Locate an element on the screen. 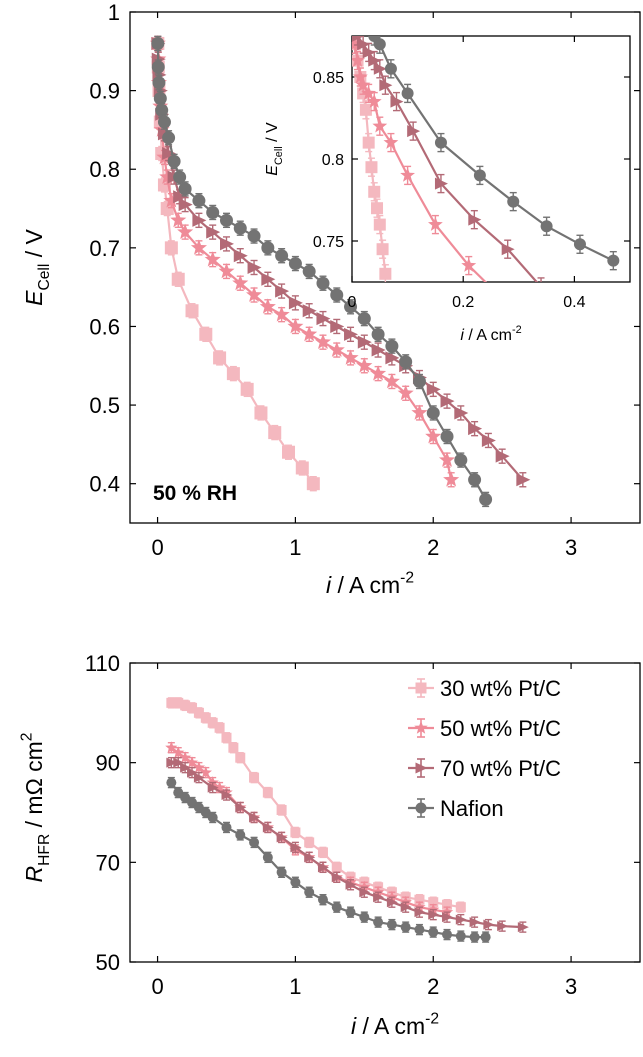  inset-x-tick-label: 0.2 is located at coordinates (463, 302).